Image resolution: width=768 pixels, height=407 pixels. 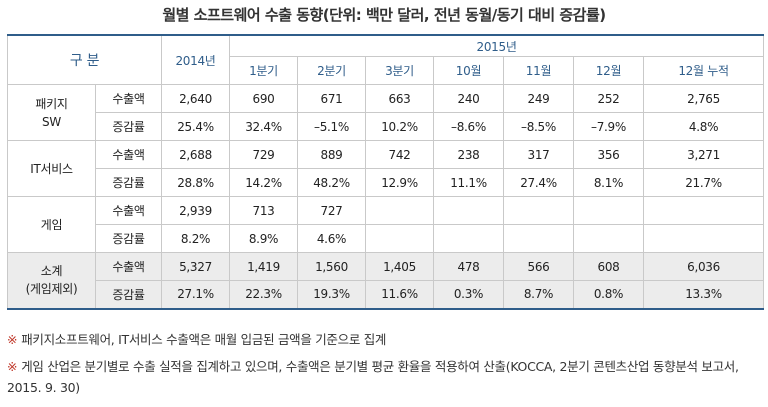 What do you see at coordinates (703, 294) in the screenshot?
I see `table-cell: 13.3%` at bounding box center [703, 294].